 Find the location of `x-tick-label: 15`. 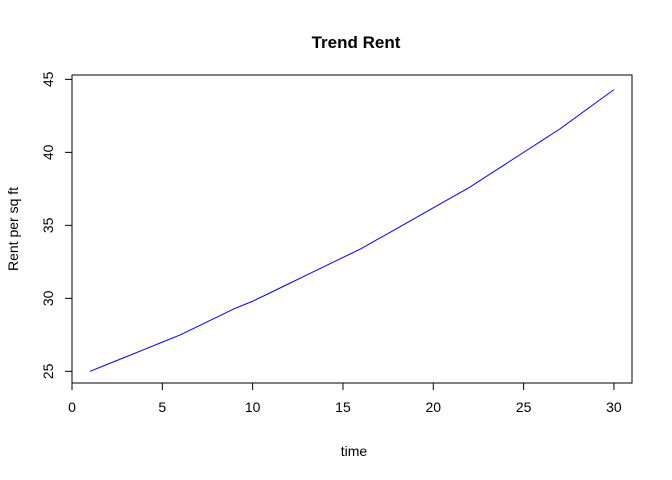

x-tick-label: 15 is located at coordinates (343, 407).